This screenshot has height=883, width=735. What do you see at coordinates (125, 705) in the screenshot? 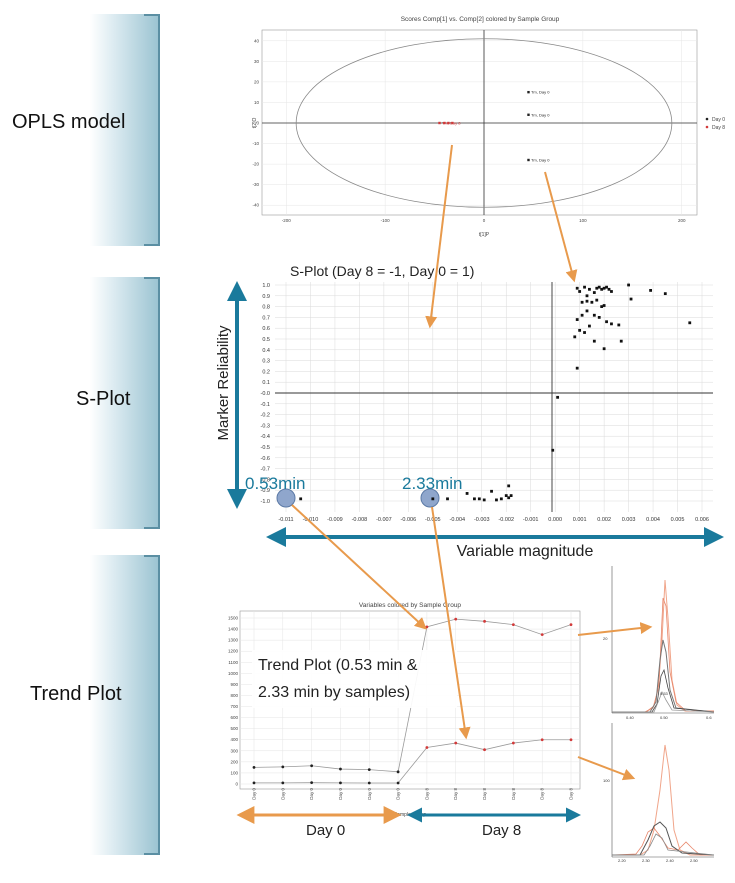
I see `section-tab-trend` at bounding box center [125, 705].